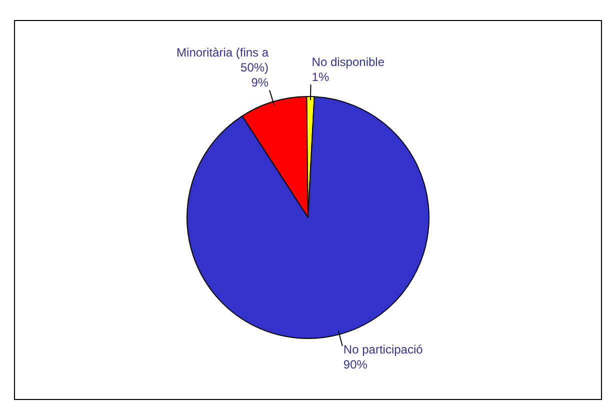 The height and width of the screenshot is (403, 605). Describe the element at coordinates (383, 349) in the screenshot. I see `slice-label: No participació` at that location.